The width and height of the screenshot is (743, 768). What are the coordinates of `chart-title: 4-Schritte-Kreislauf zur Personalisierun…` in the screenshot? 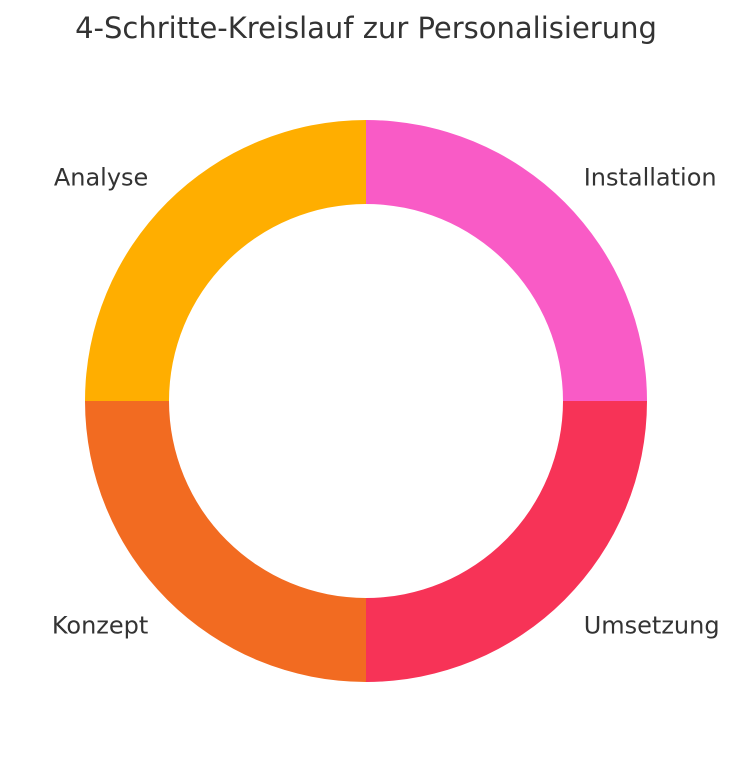 It's located at (366, 28).